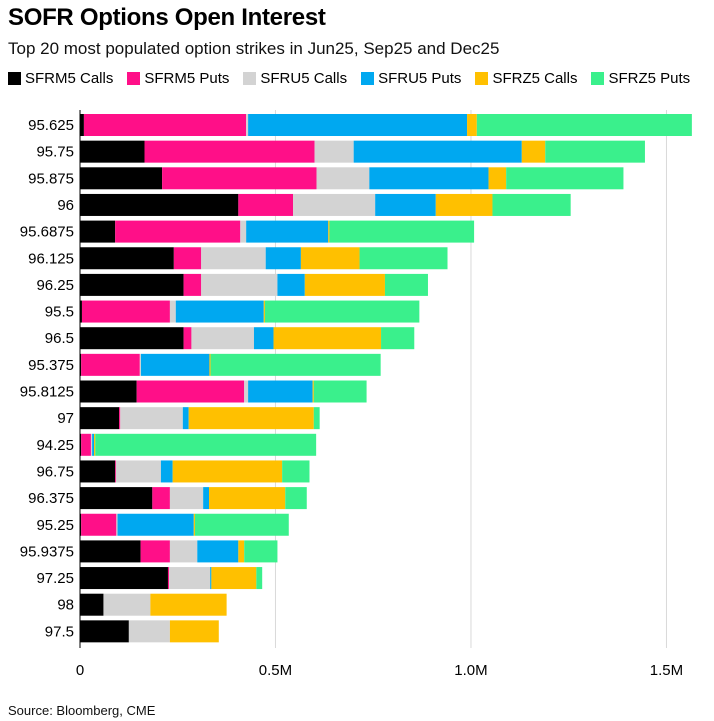 The height and width of the screenshot is (721, 714). What do you see at coordinates (60, 78) in the screenshot?
I see `legend-item: SFRM5 Calls` at bounding box center [60, 78].